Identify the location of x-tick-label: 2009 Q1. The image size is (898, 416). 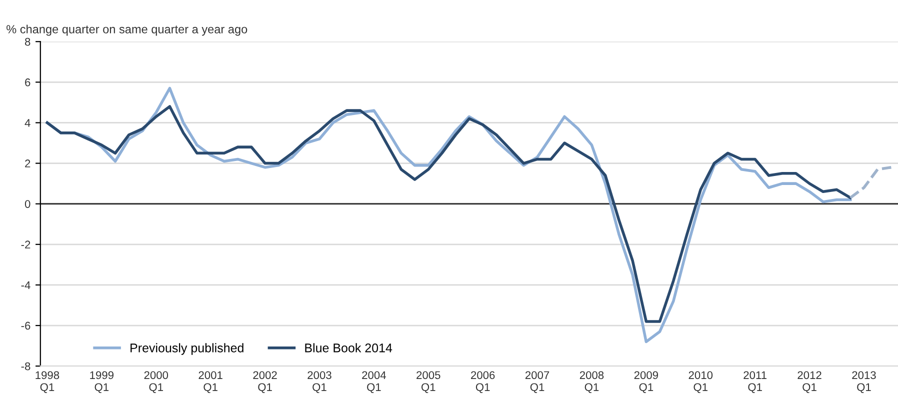
(646, 382).